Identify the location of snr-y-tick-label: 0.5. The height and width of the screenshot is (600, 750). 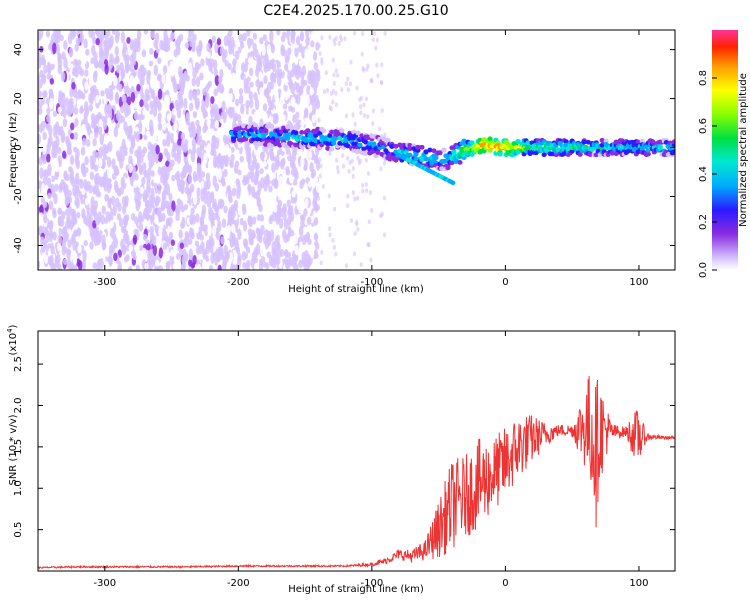
(18, 530).